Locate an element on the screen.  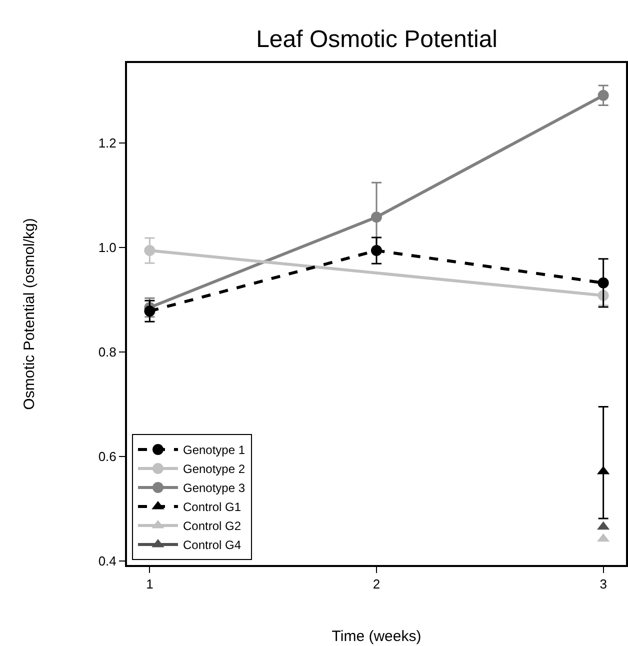
legend-label: Genotype 1 is located at coordinates (214, 450).